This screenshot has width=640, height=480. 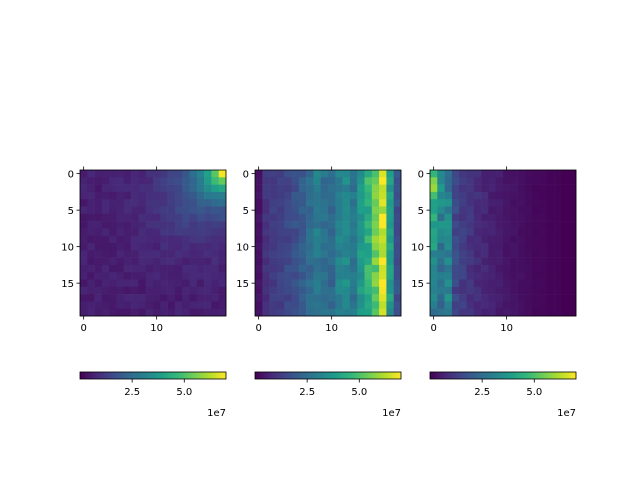 What do you see at coordinates (417, 284) in the screenshot?
I see `y-tick-label: 15` at bounding box center [417, 284].